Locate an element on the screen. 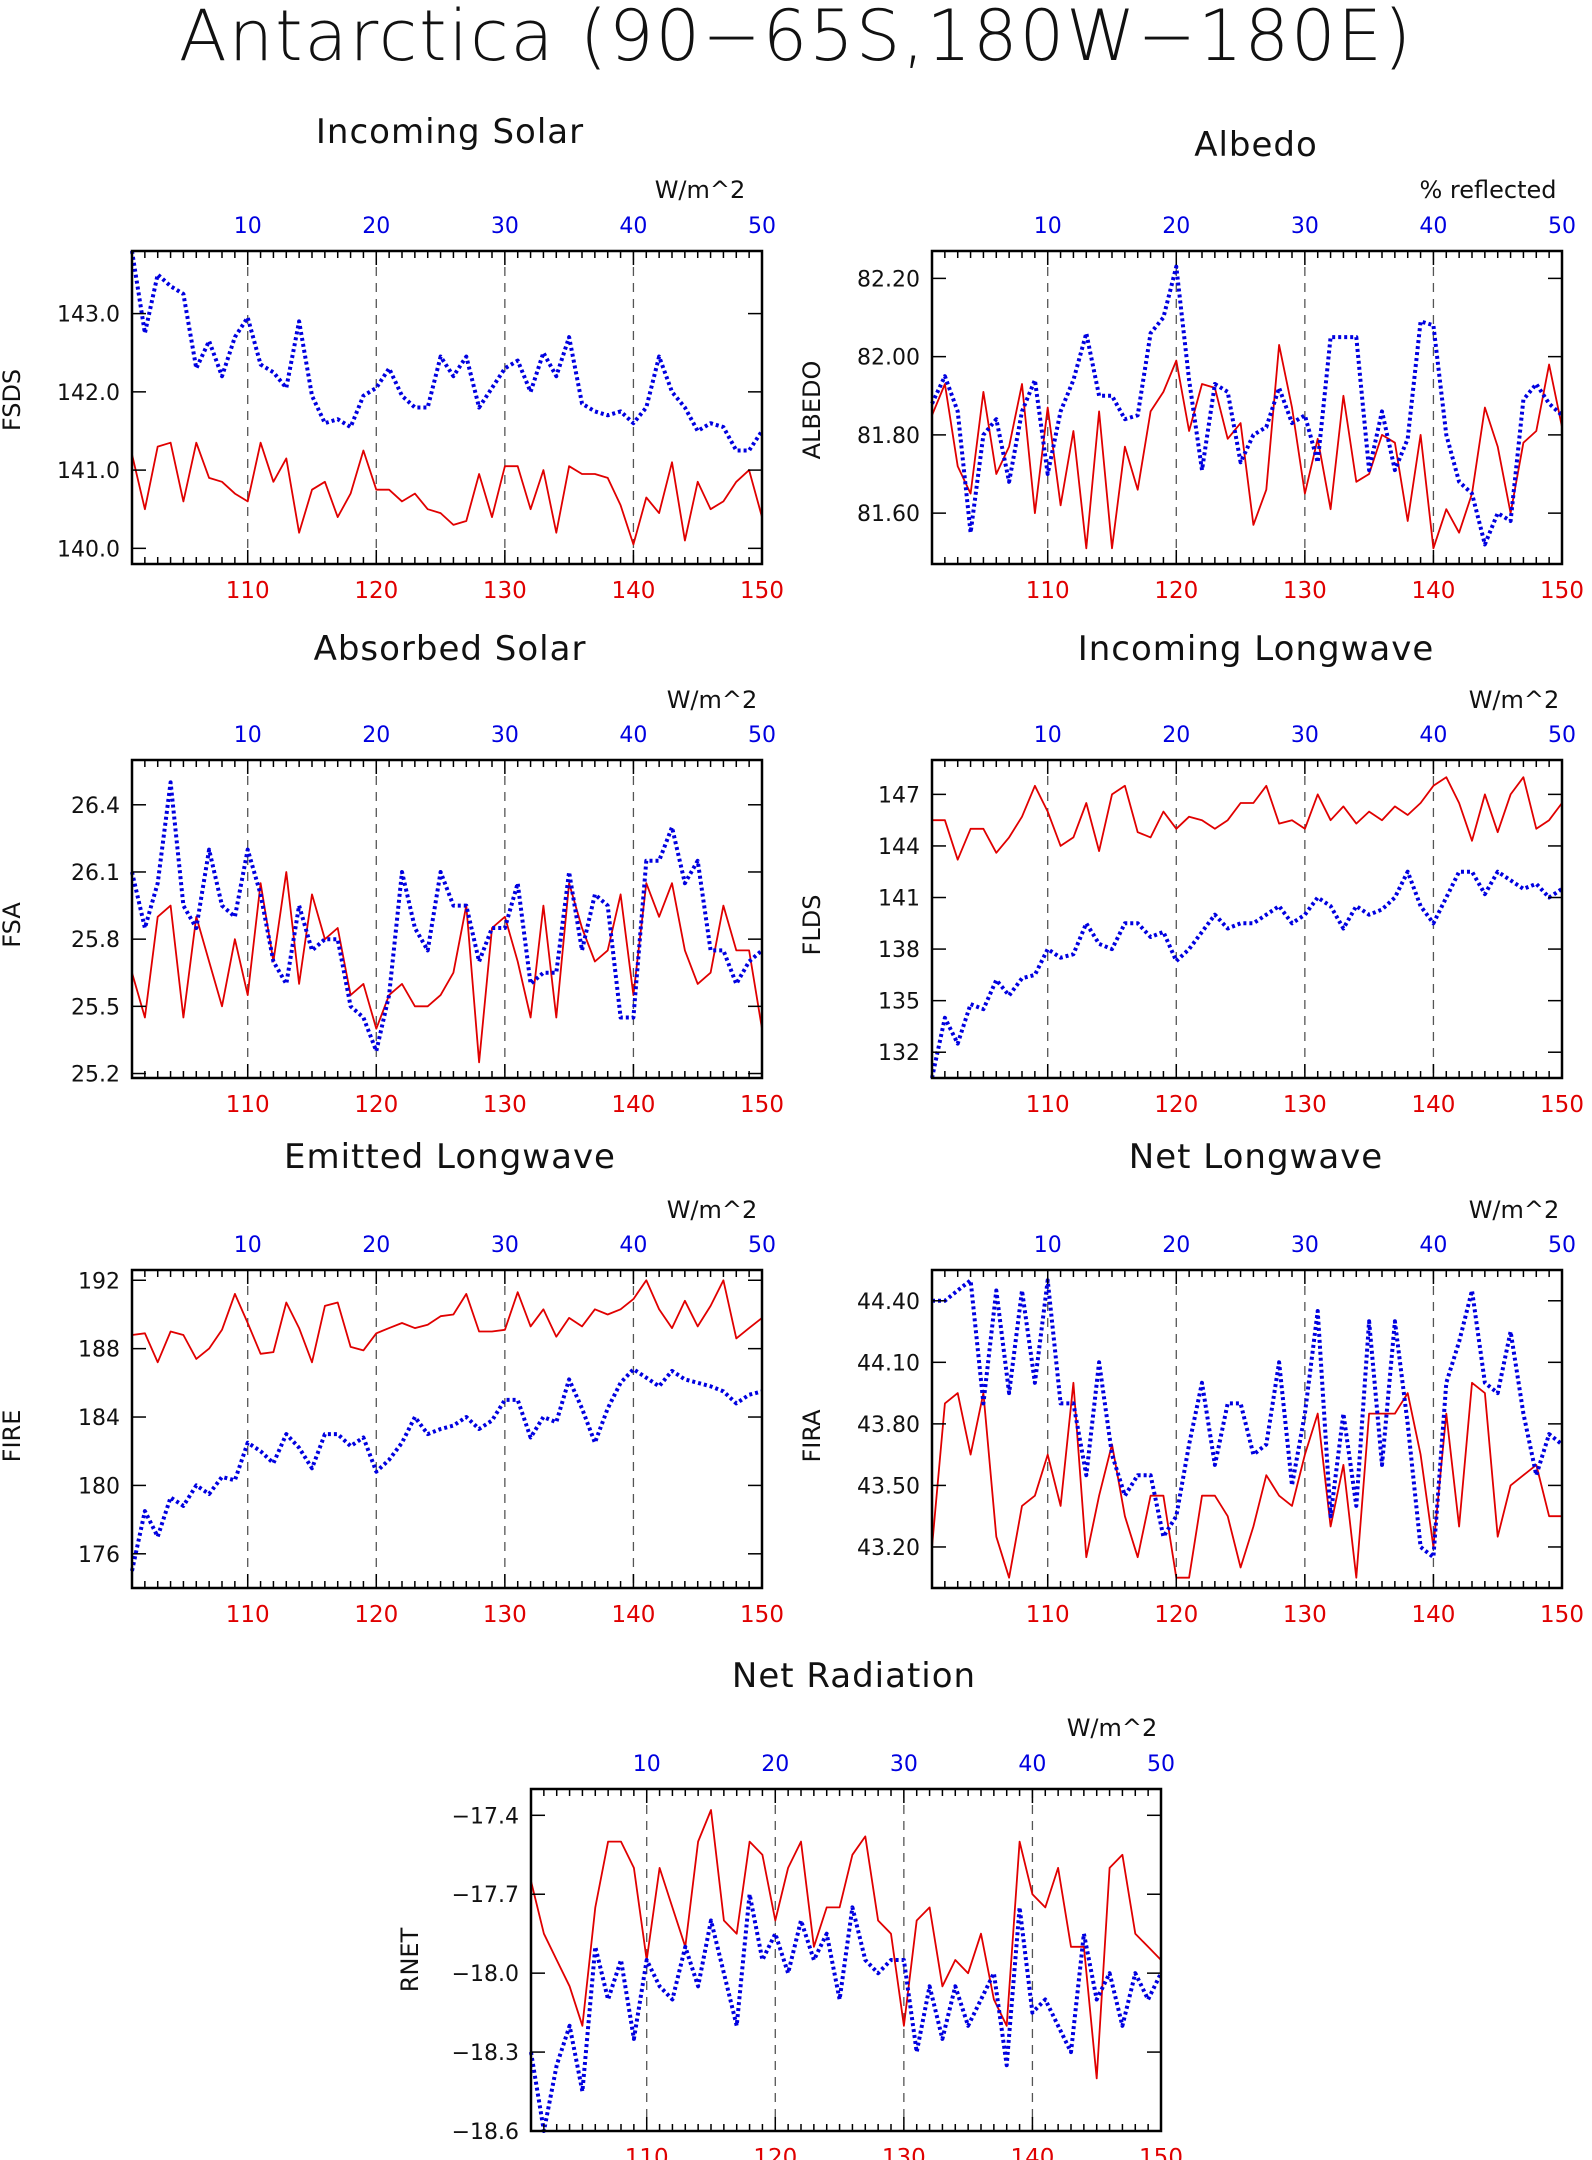 The height and width of the screenshot is (2160, 1592). y-tick-label: −18.0 is located at coordinates (485, 1974).